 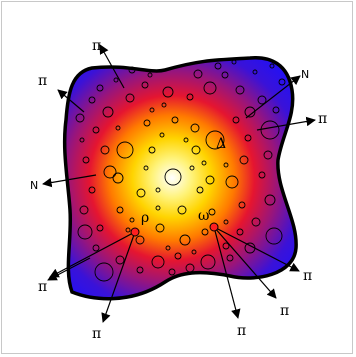 What do you see at coordinates (203, 216) in the screenshot?
I see `label-omega: ω` at bounding box center [203, 216].